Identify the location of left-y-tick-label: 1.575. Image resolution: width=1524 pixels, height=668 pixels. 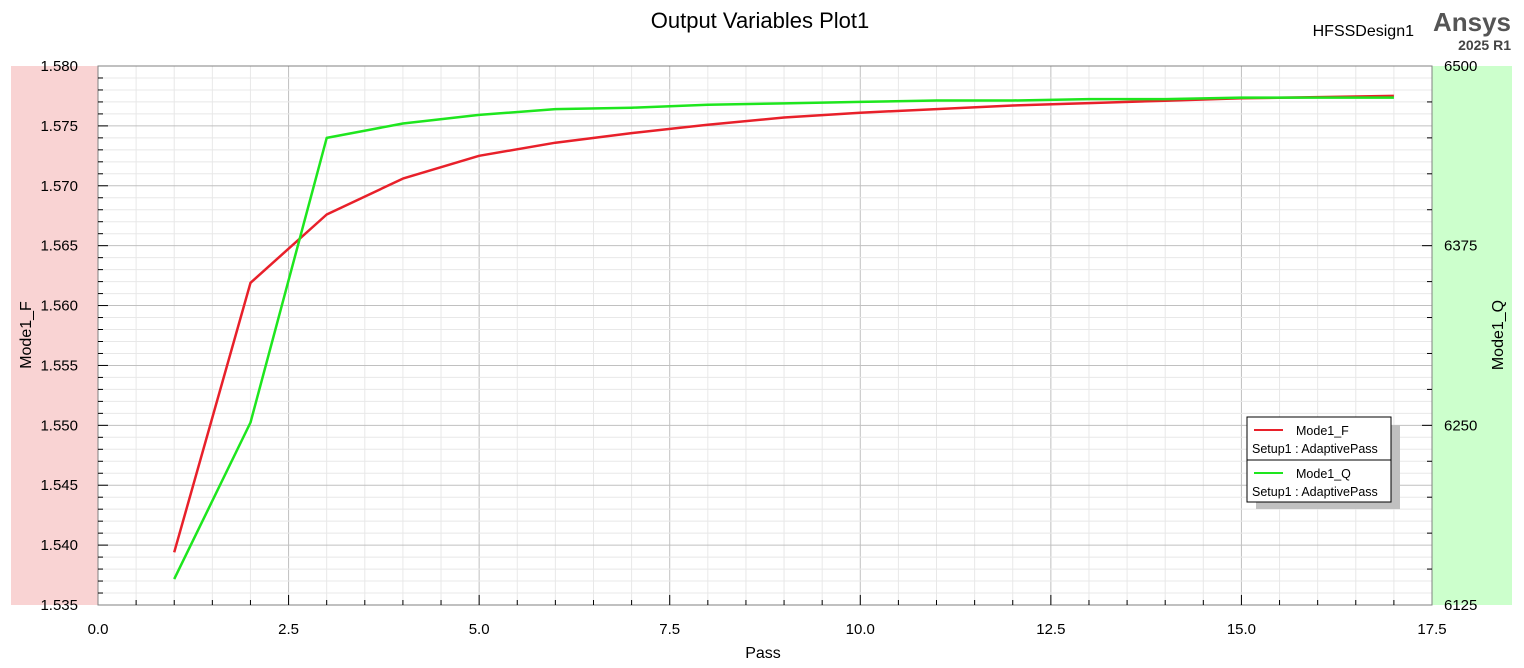
(59, 126).